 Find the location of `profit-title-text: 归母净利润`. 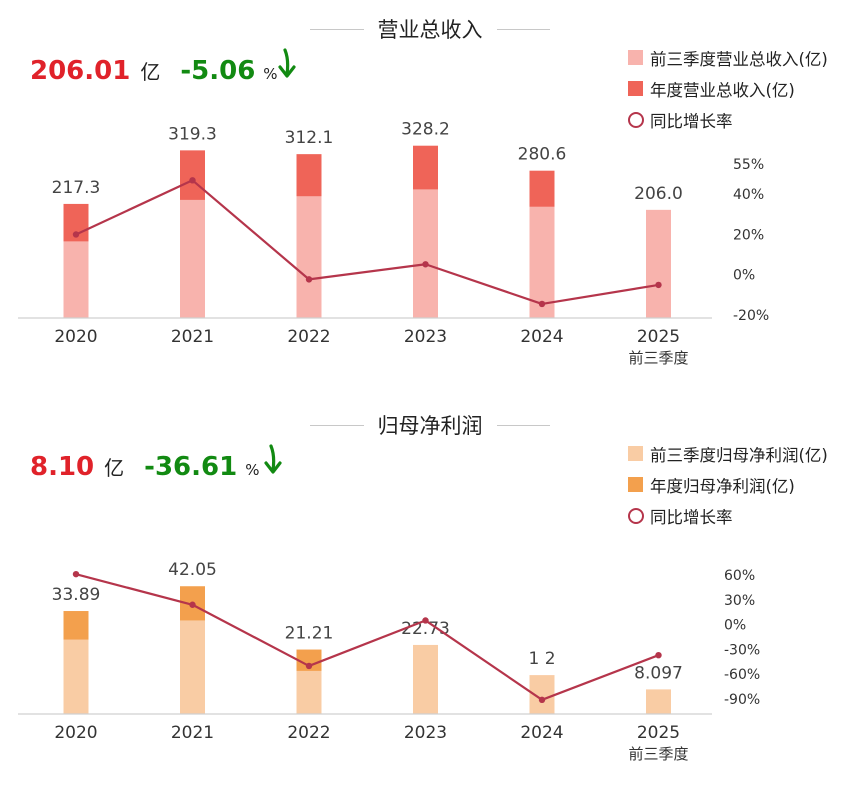

profit-title-text: 归母净利润 is located at coordinates (430, 426).